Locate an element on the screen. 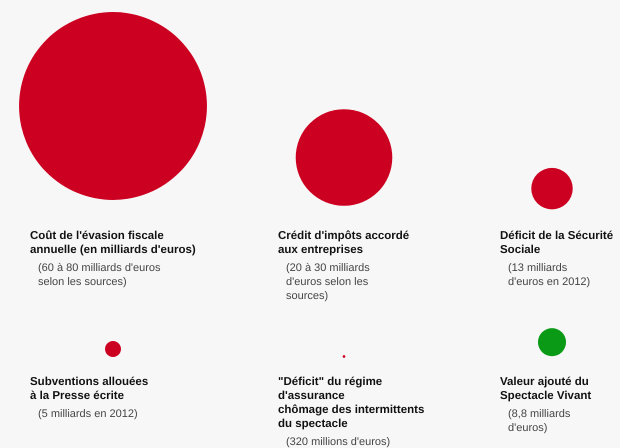  category-label: Coût de l'évasion fiscale annuelle (en milliards d'euros) is located at coordinates (113, 243).